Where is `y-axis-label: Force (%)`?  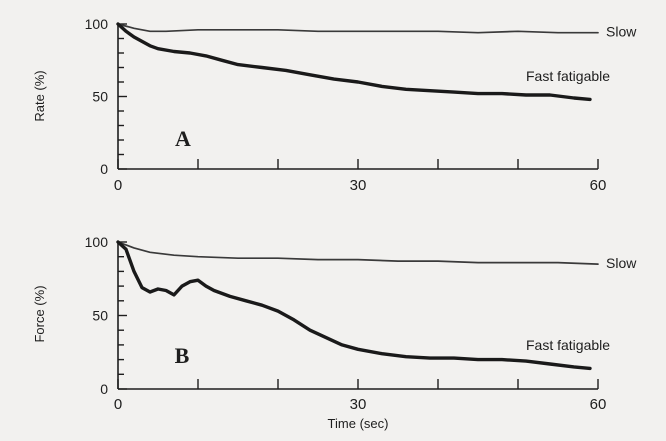 y-axis-label: Force (%) is located at coordinates (39, 313).